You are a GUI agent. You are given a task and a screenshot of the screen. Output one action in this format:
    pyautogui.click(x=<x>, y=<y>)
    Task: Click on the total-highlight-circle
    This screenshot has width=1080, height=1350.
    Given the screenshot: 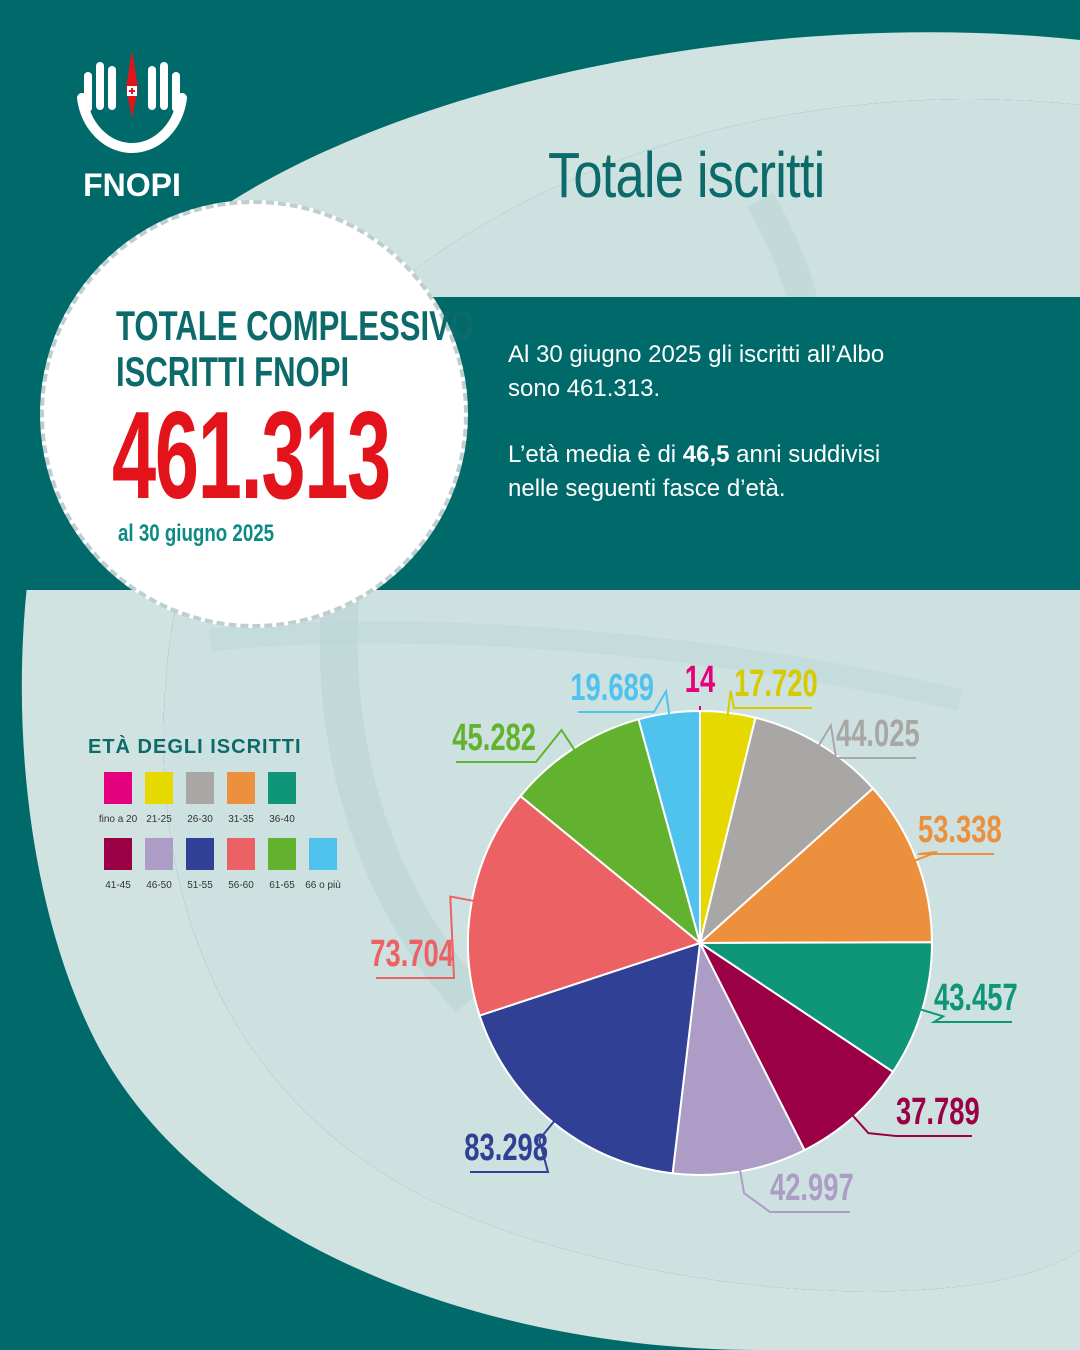 What is the action you would take?
    pyautogui.click(x=254, y=414)
    